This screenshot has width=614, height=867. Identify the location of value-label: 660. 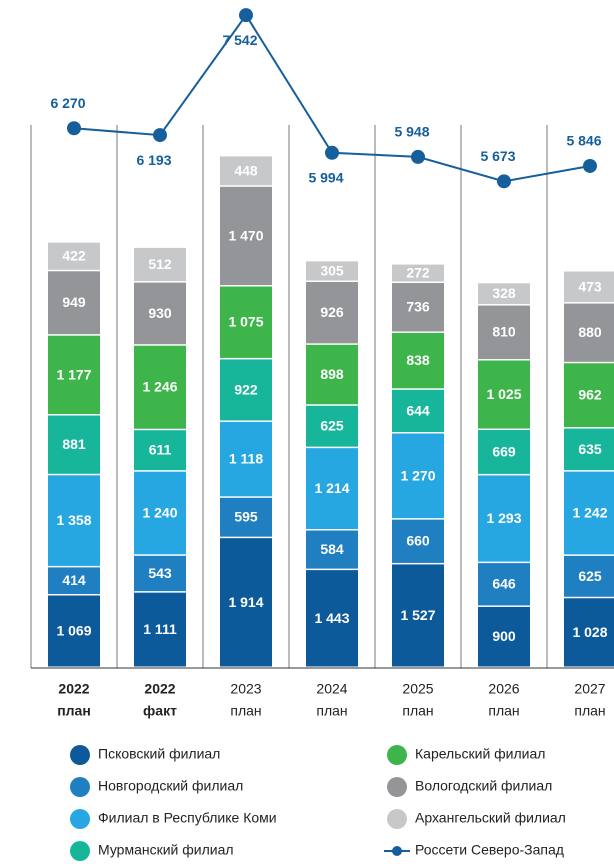
(418, 541).